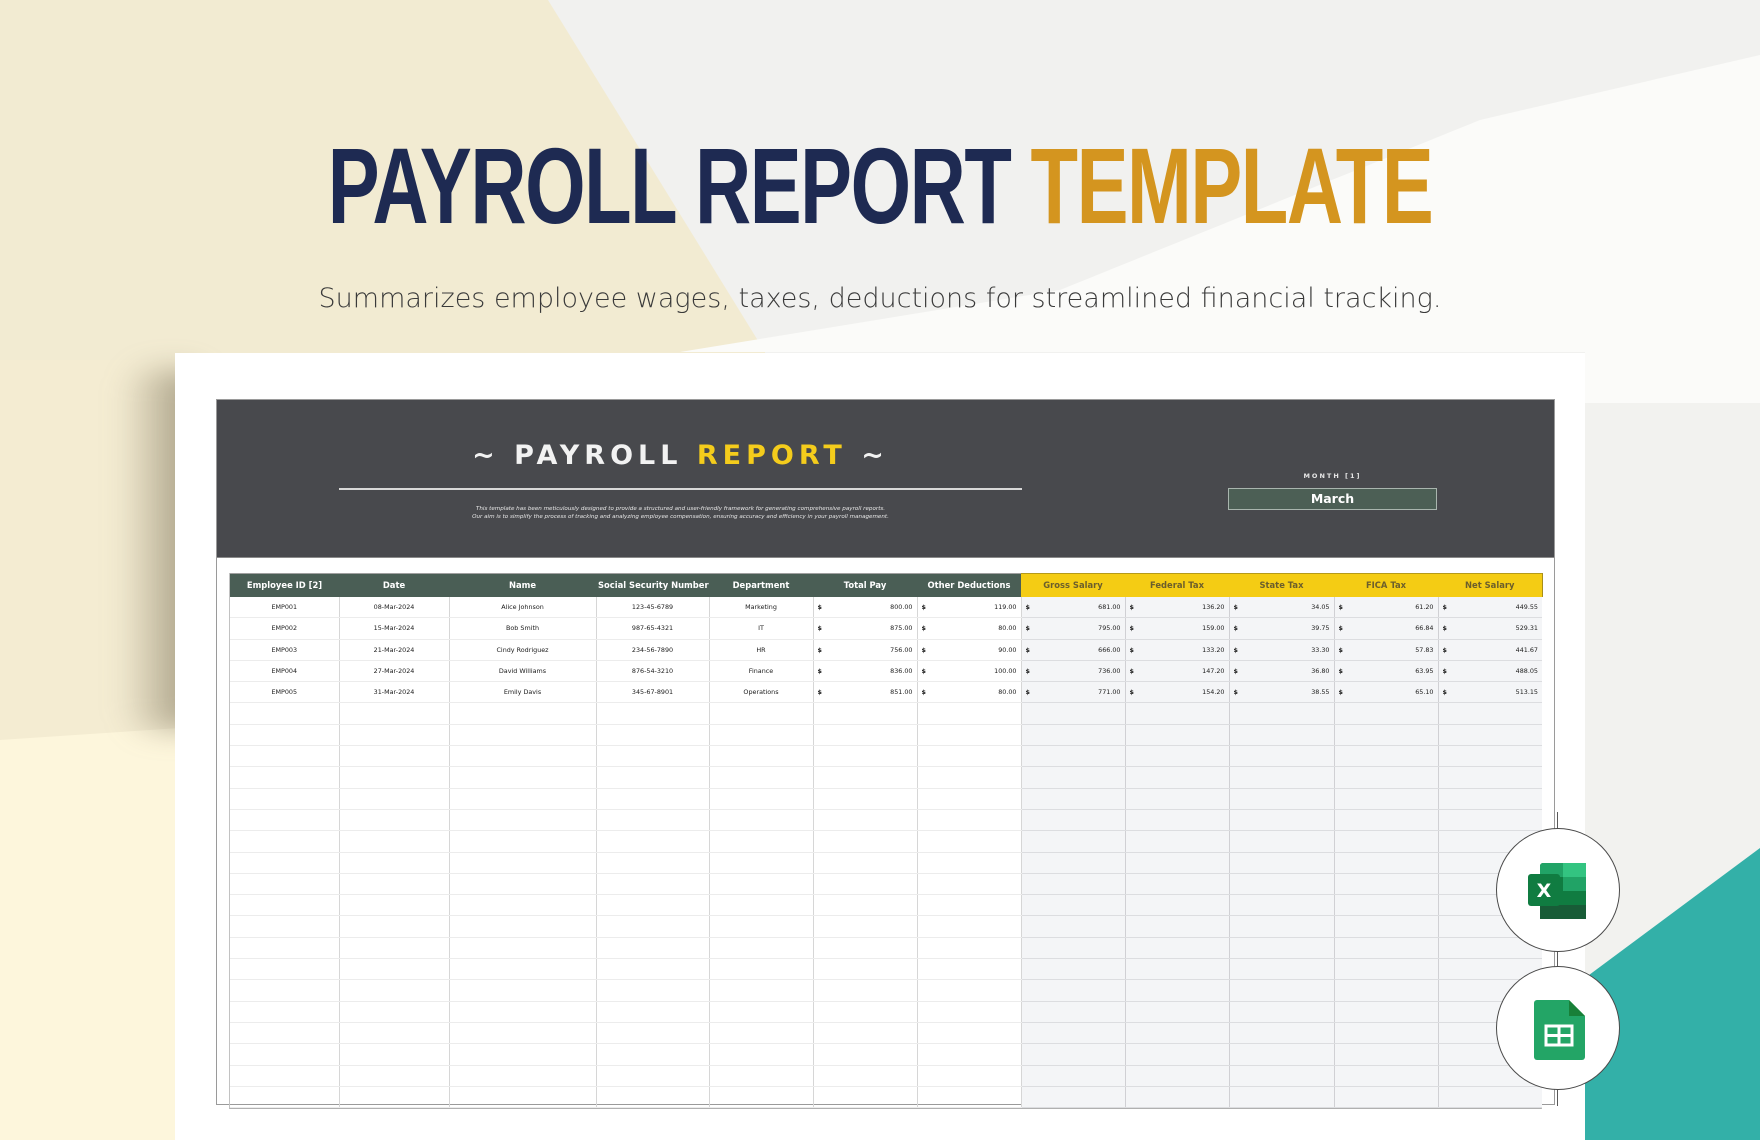 Image resolution: width=1760 pixels, height=1140 pixels. What do you see at coordinates (1490, 607) in the screenshot?
I see `net-salary-cell: $449.55` at bounding box center [1490, 607].